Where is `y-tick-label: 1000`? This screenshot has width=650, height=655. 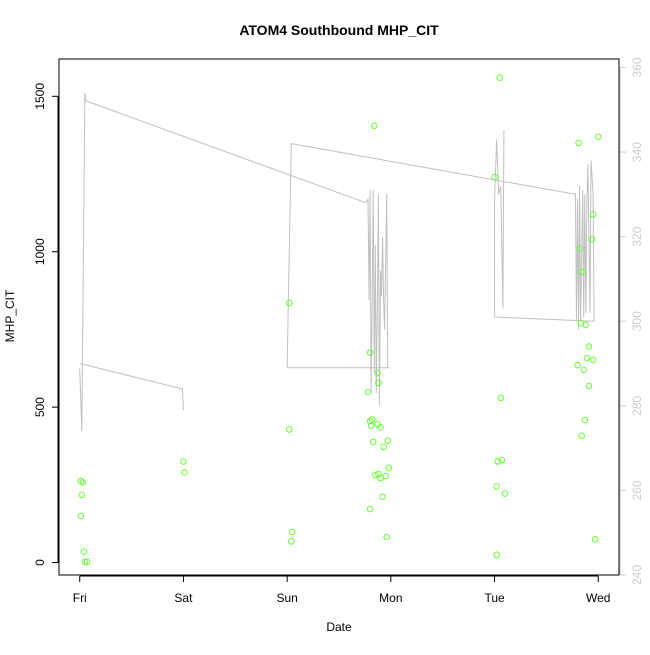
y-tick-label: 1000 is located at coordinates (40, 251).